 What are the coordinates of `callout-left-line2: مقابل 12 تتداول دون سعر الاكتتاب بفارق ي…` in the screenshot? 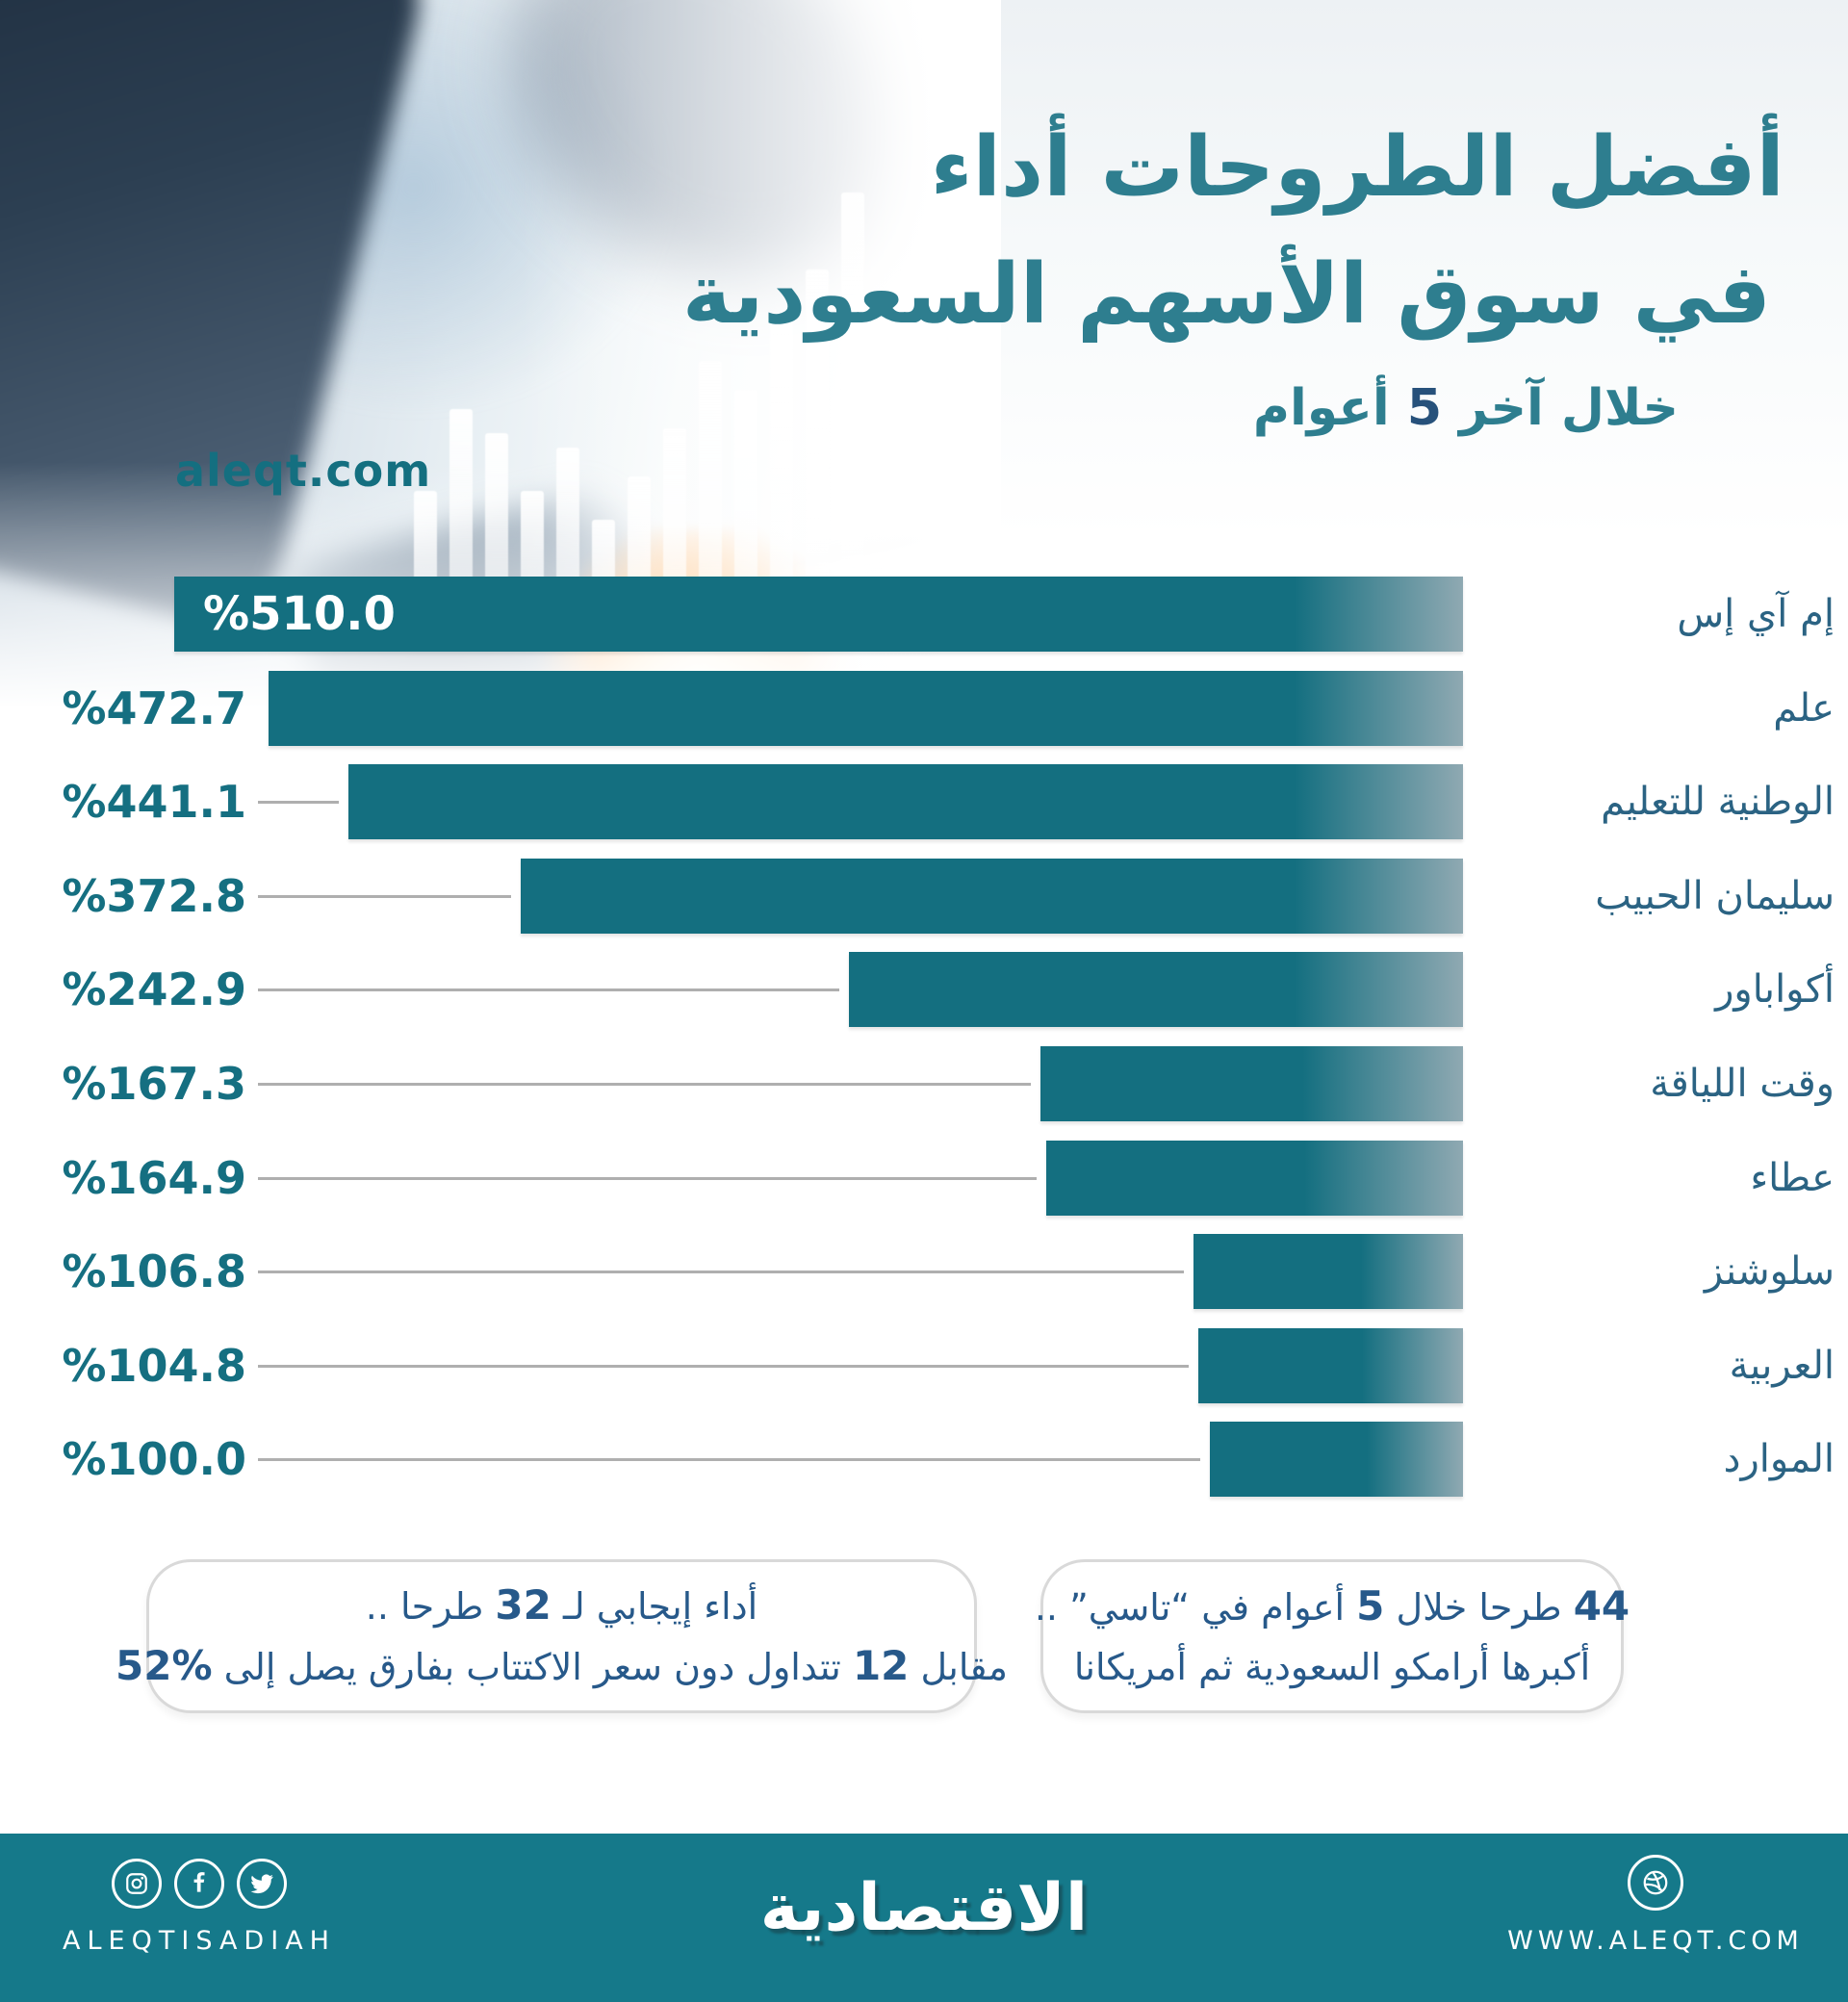 It's located at (562, 1665).